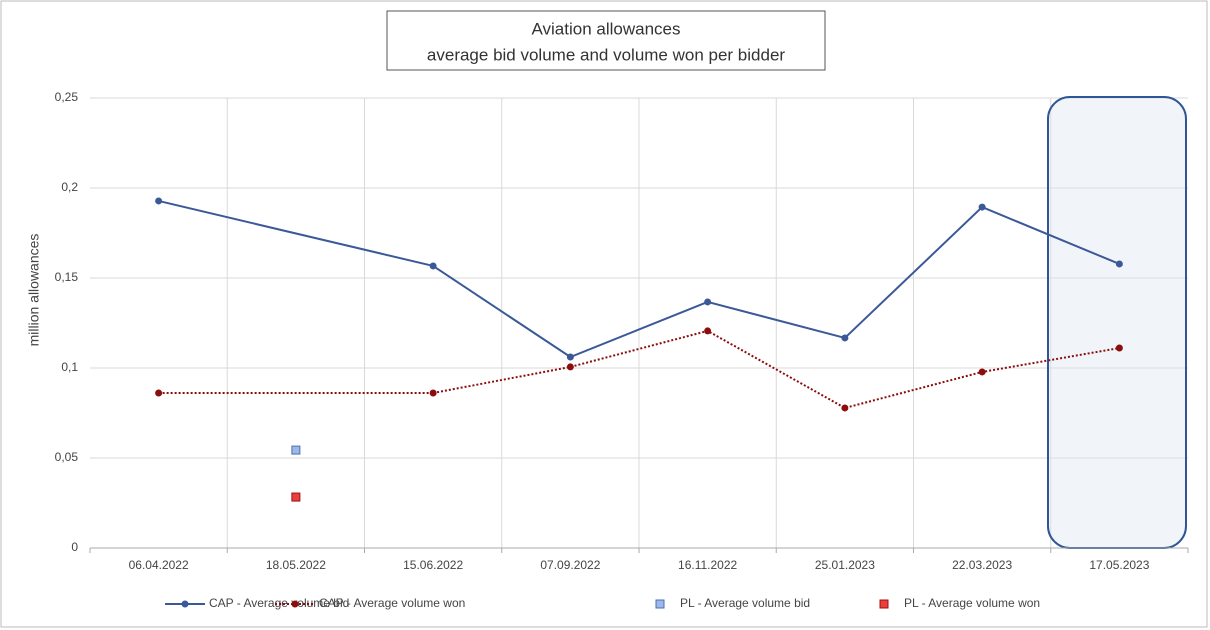 This screenshot has width=1210, height=630. I want to click on x-tick-label: 07.09.2022, so click(570, 565).